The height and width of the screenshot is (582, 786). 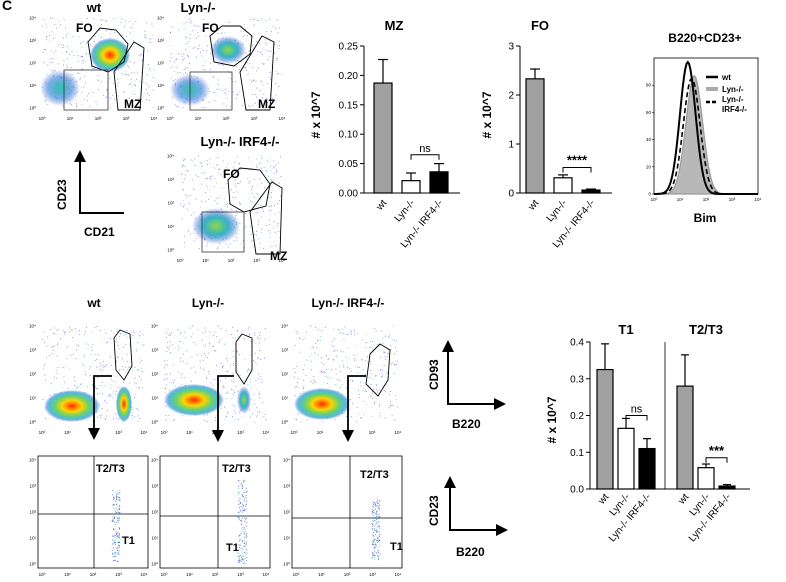 I want to click on series-wt, so click(x=706, y=127).